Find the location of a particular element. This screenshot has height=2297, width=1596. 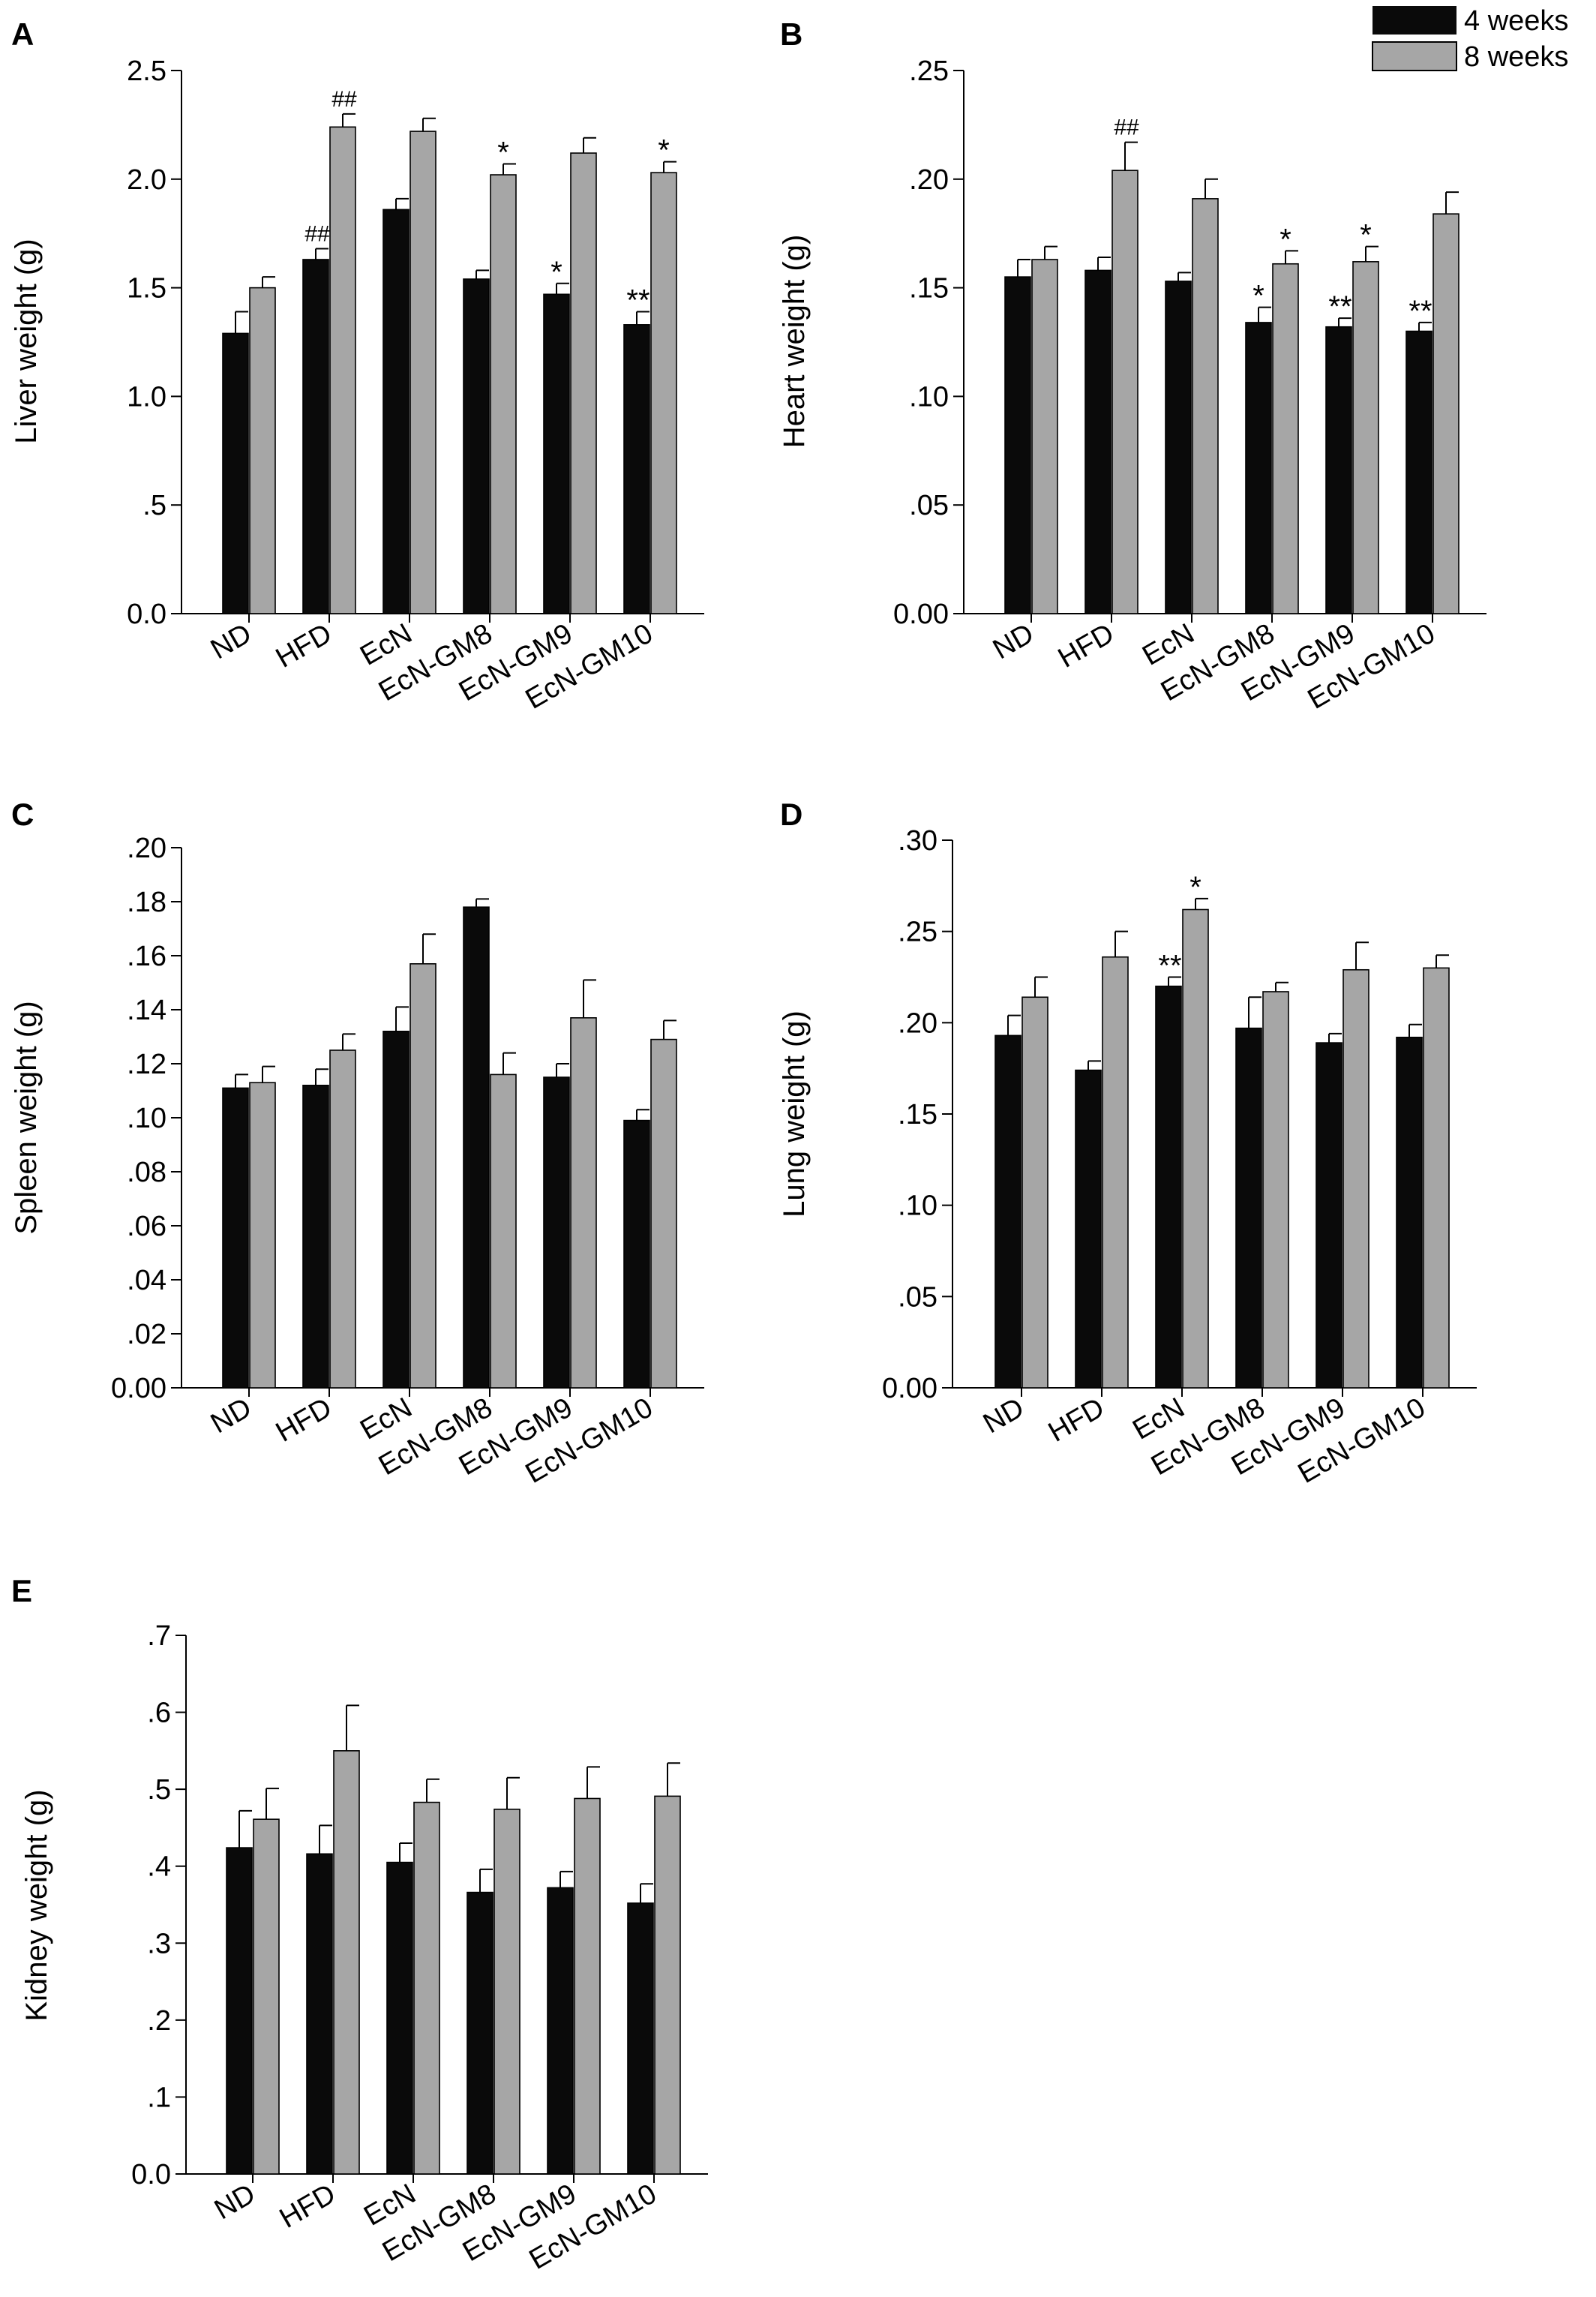

y-tick-label: .7 is located at coordinates (159, 1636).